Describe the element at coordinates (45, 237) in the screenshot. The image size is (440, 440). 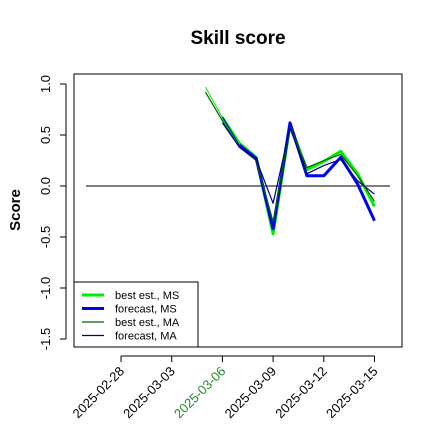
I see `y-tick-label: -0.5` at that location.